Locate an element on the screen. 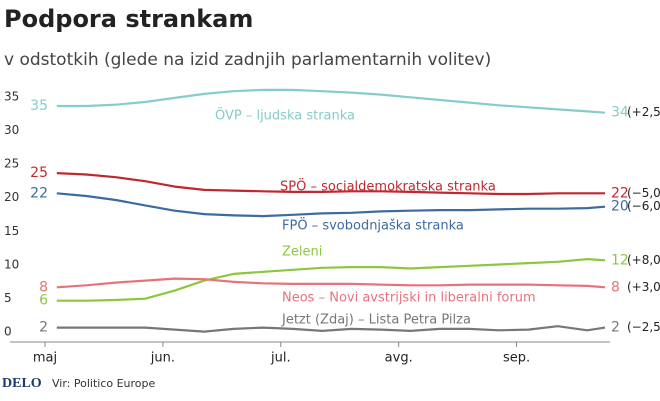 This screenshot has width=660, height=401. change-label: (+8,0) is located at coordinates (643, 260).